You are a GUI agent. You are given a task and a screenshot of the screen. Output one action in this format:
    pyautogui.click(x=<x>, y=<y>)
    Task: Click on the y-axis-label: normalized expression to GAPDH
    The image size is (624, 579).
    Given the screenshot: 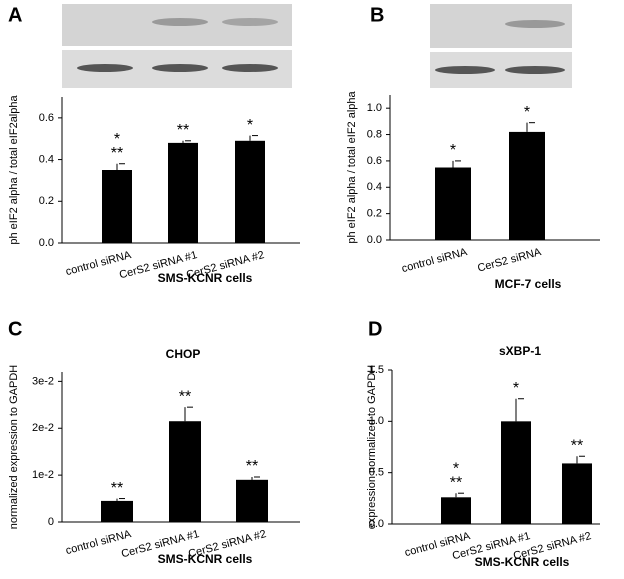 What is the action you would take?
    pyautogui.click(x=14, y=447)
    